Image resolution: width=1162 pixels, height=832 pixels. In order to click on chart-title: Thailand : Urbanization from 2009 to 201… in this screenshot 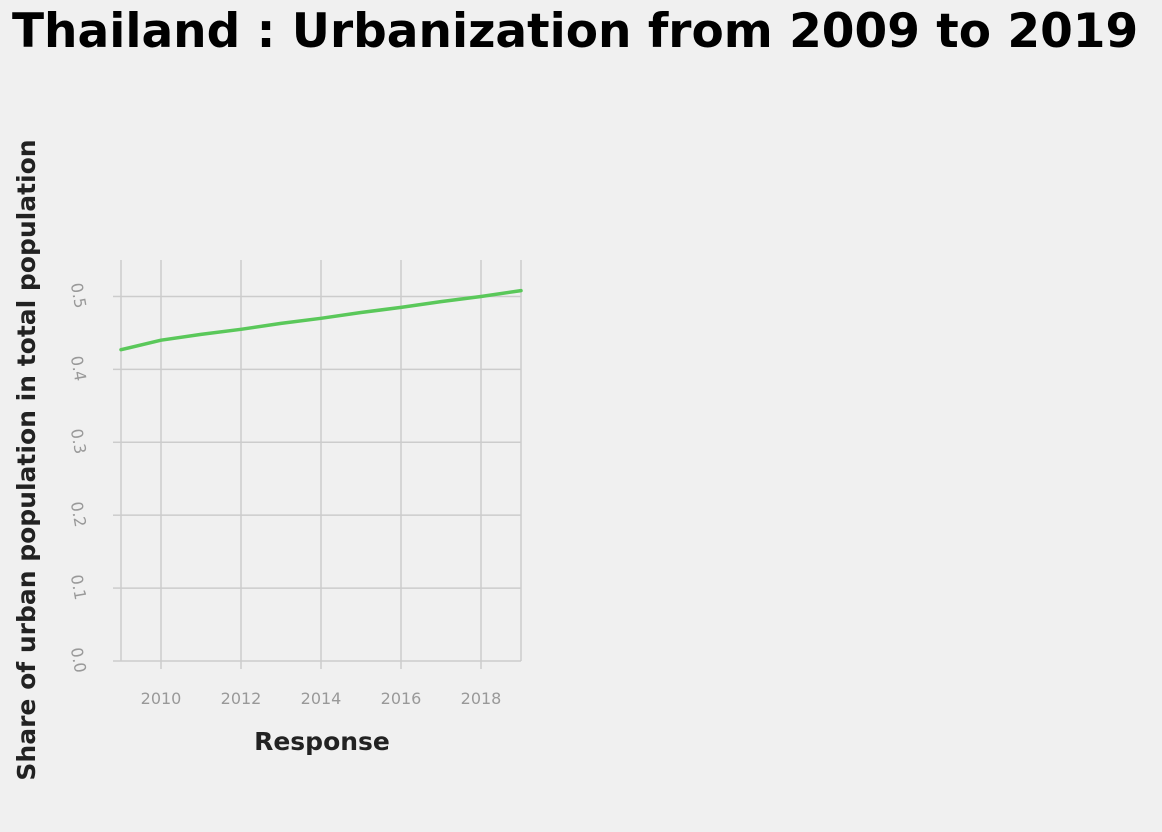, I will do `click(575, 31)`.